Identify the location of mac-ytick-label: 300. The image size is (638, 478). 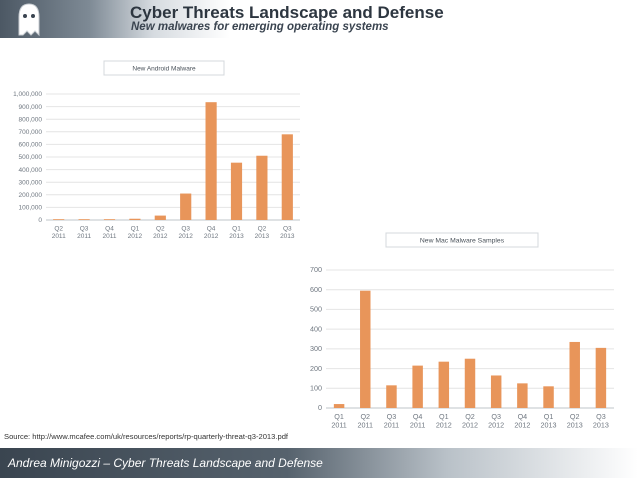
(316, 348).